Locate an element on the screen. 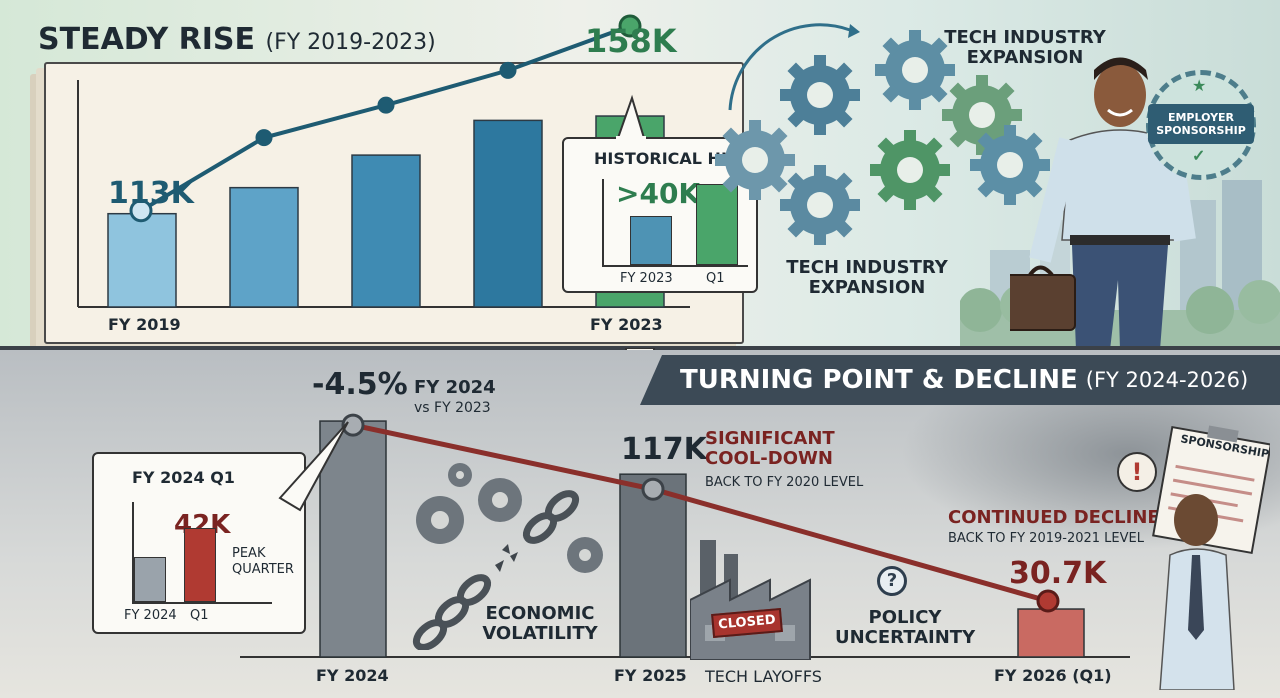  peak-callout-x-axis is located at coordinates (202, 603).